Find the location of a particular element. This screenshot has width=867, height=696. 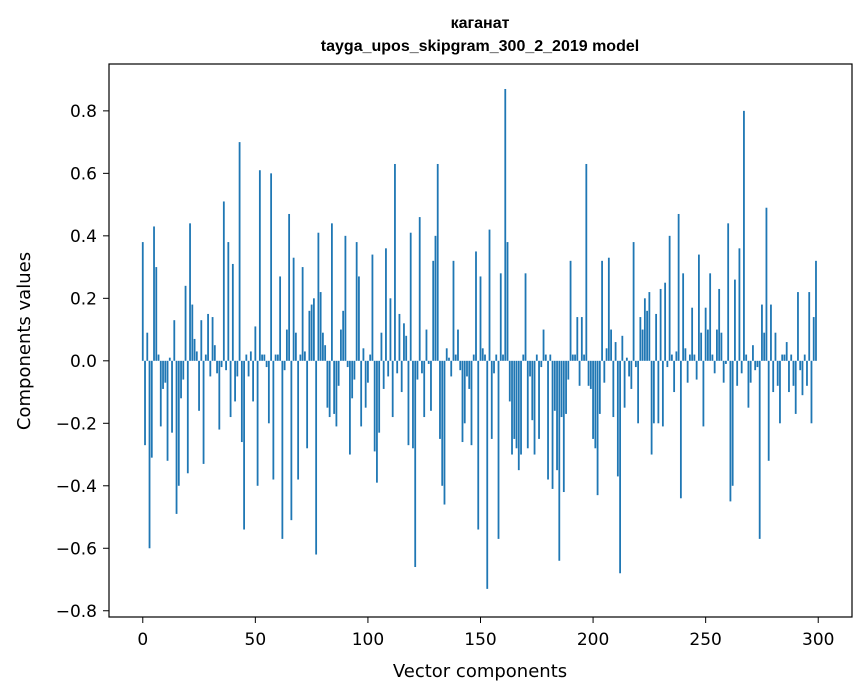

x-tick-label: 300 is located at coordinates (818, 640).